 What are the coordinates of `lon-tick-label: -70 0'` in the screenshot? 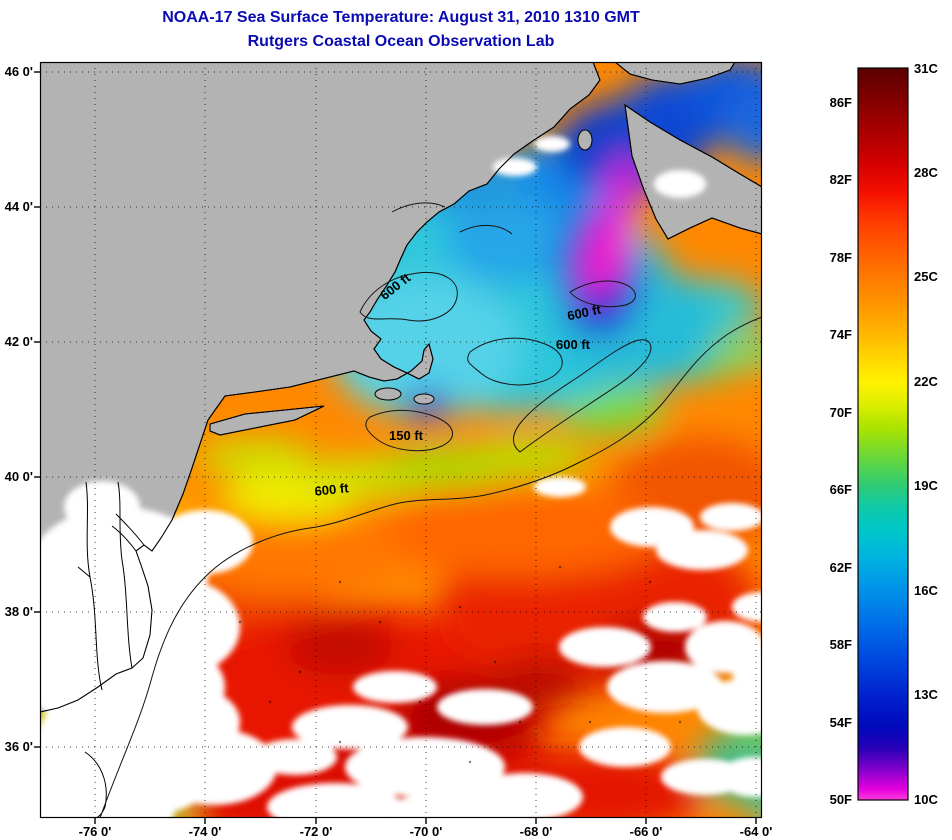 It's located at (426, 831).